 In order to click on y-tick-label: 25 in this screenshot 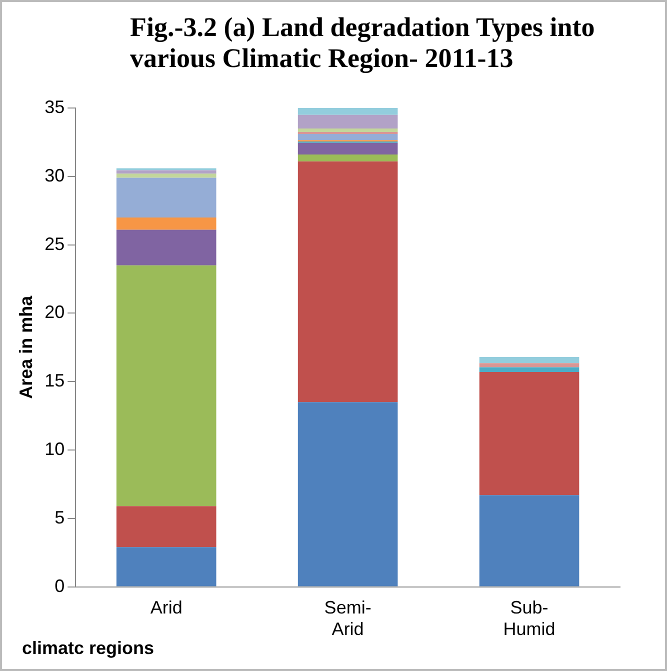, I will do `click(54, 244)`.